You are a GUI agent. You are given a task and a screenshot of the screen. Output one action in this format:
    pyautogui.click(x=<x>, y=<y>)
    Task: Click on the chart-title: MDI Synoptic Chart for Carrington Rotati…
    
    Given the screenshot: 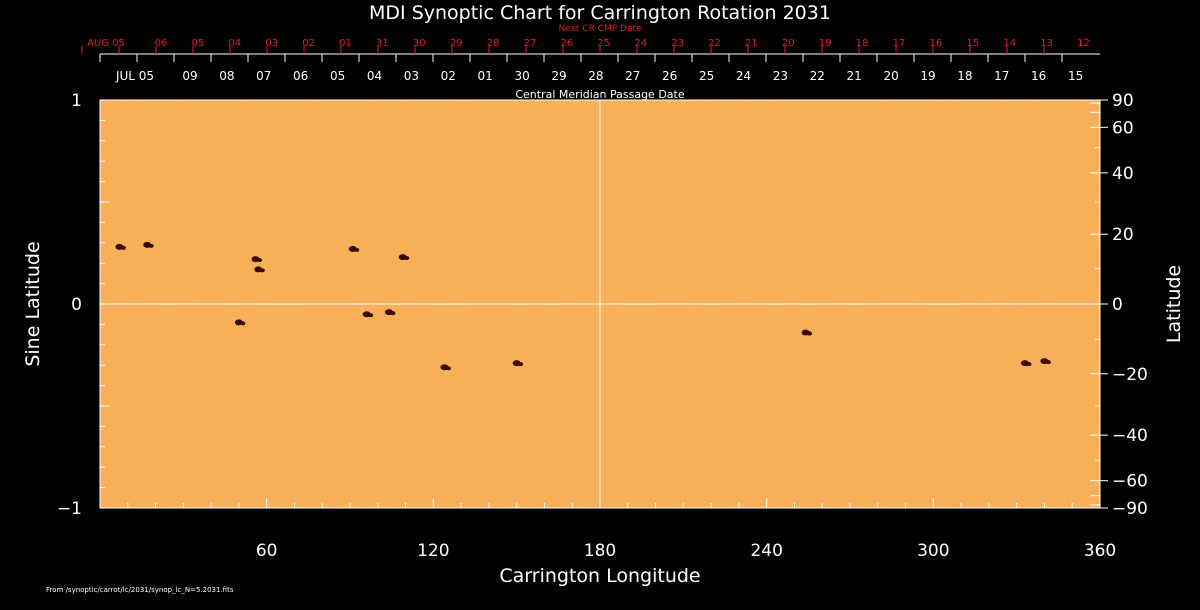 What is the action you would take?
    pyautogui.click(x=600, y=13)
    